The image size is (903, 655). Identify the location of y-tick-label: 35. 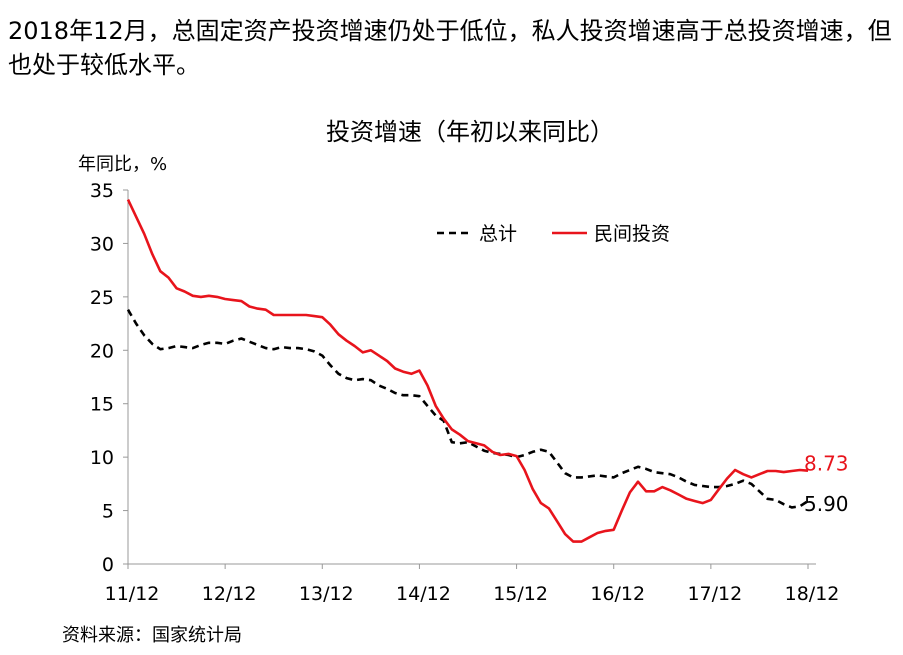
(102, 191).